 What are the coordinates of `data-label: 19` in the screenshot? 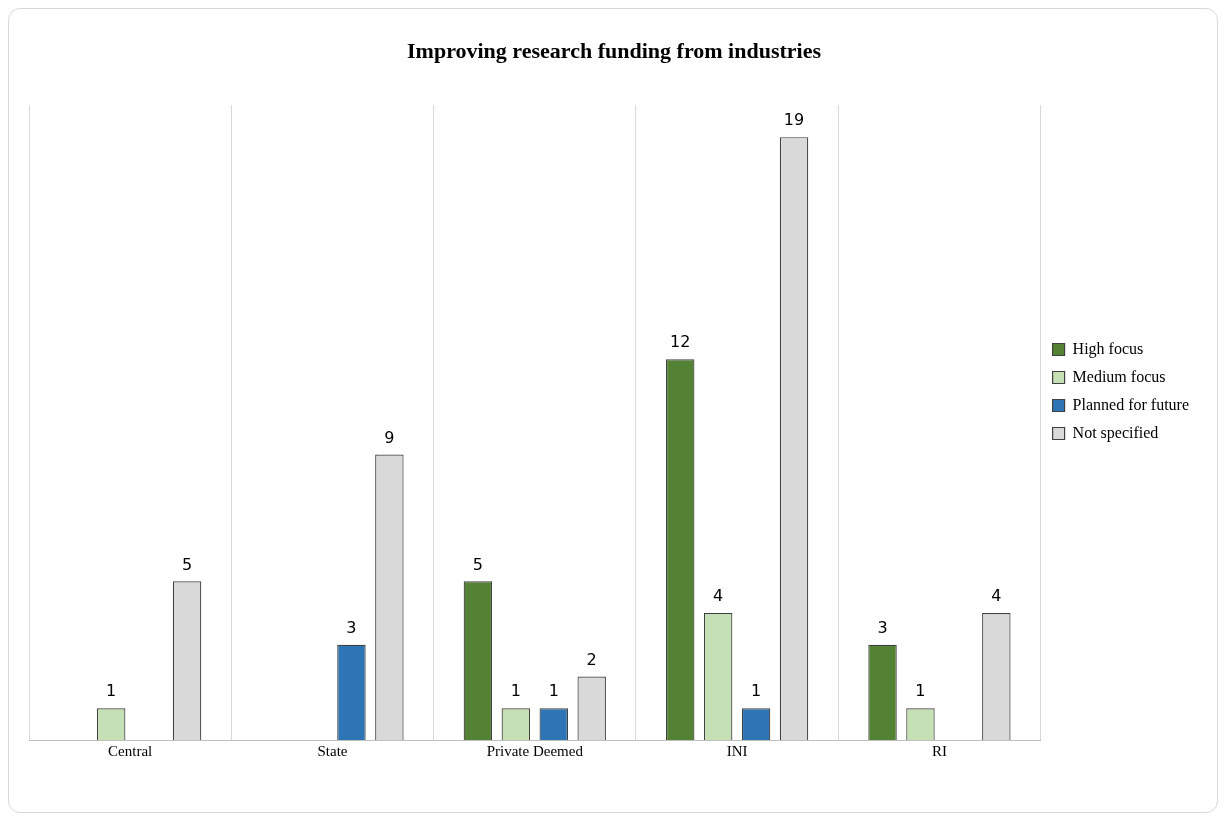 It's located at (794, 120).